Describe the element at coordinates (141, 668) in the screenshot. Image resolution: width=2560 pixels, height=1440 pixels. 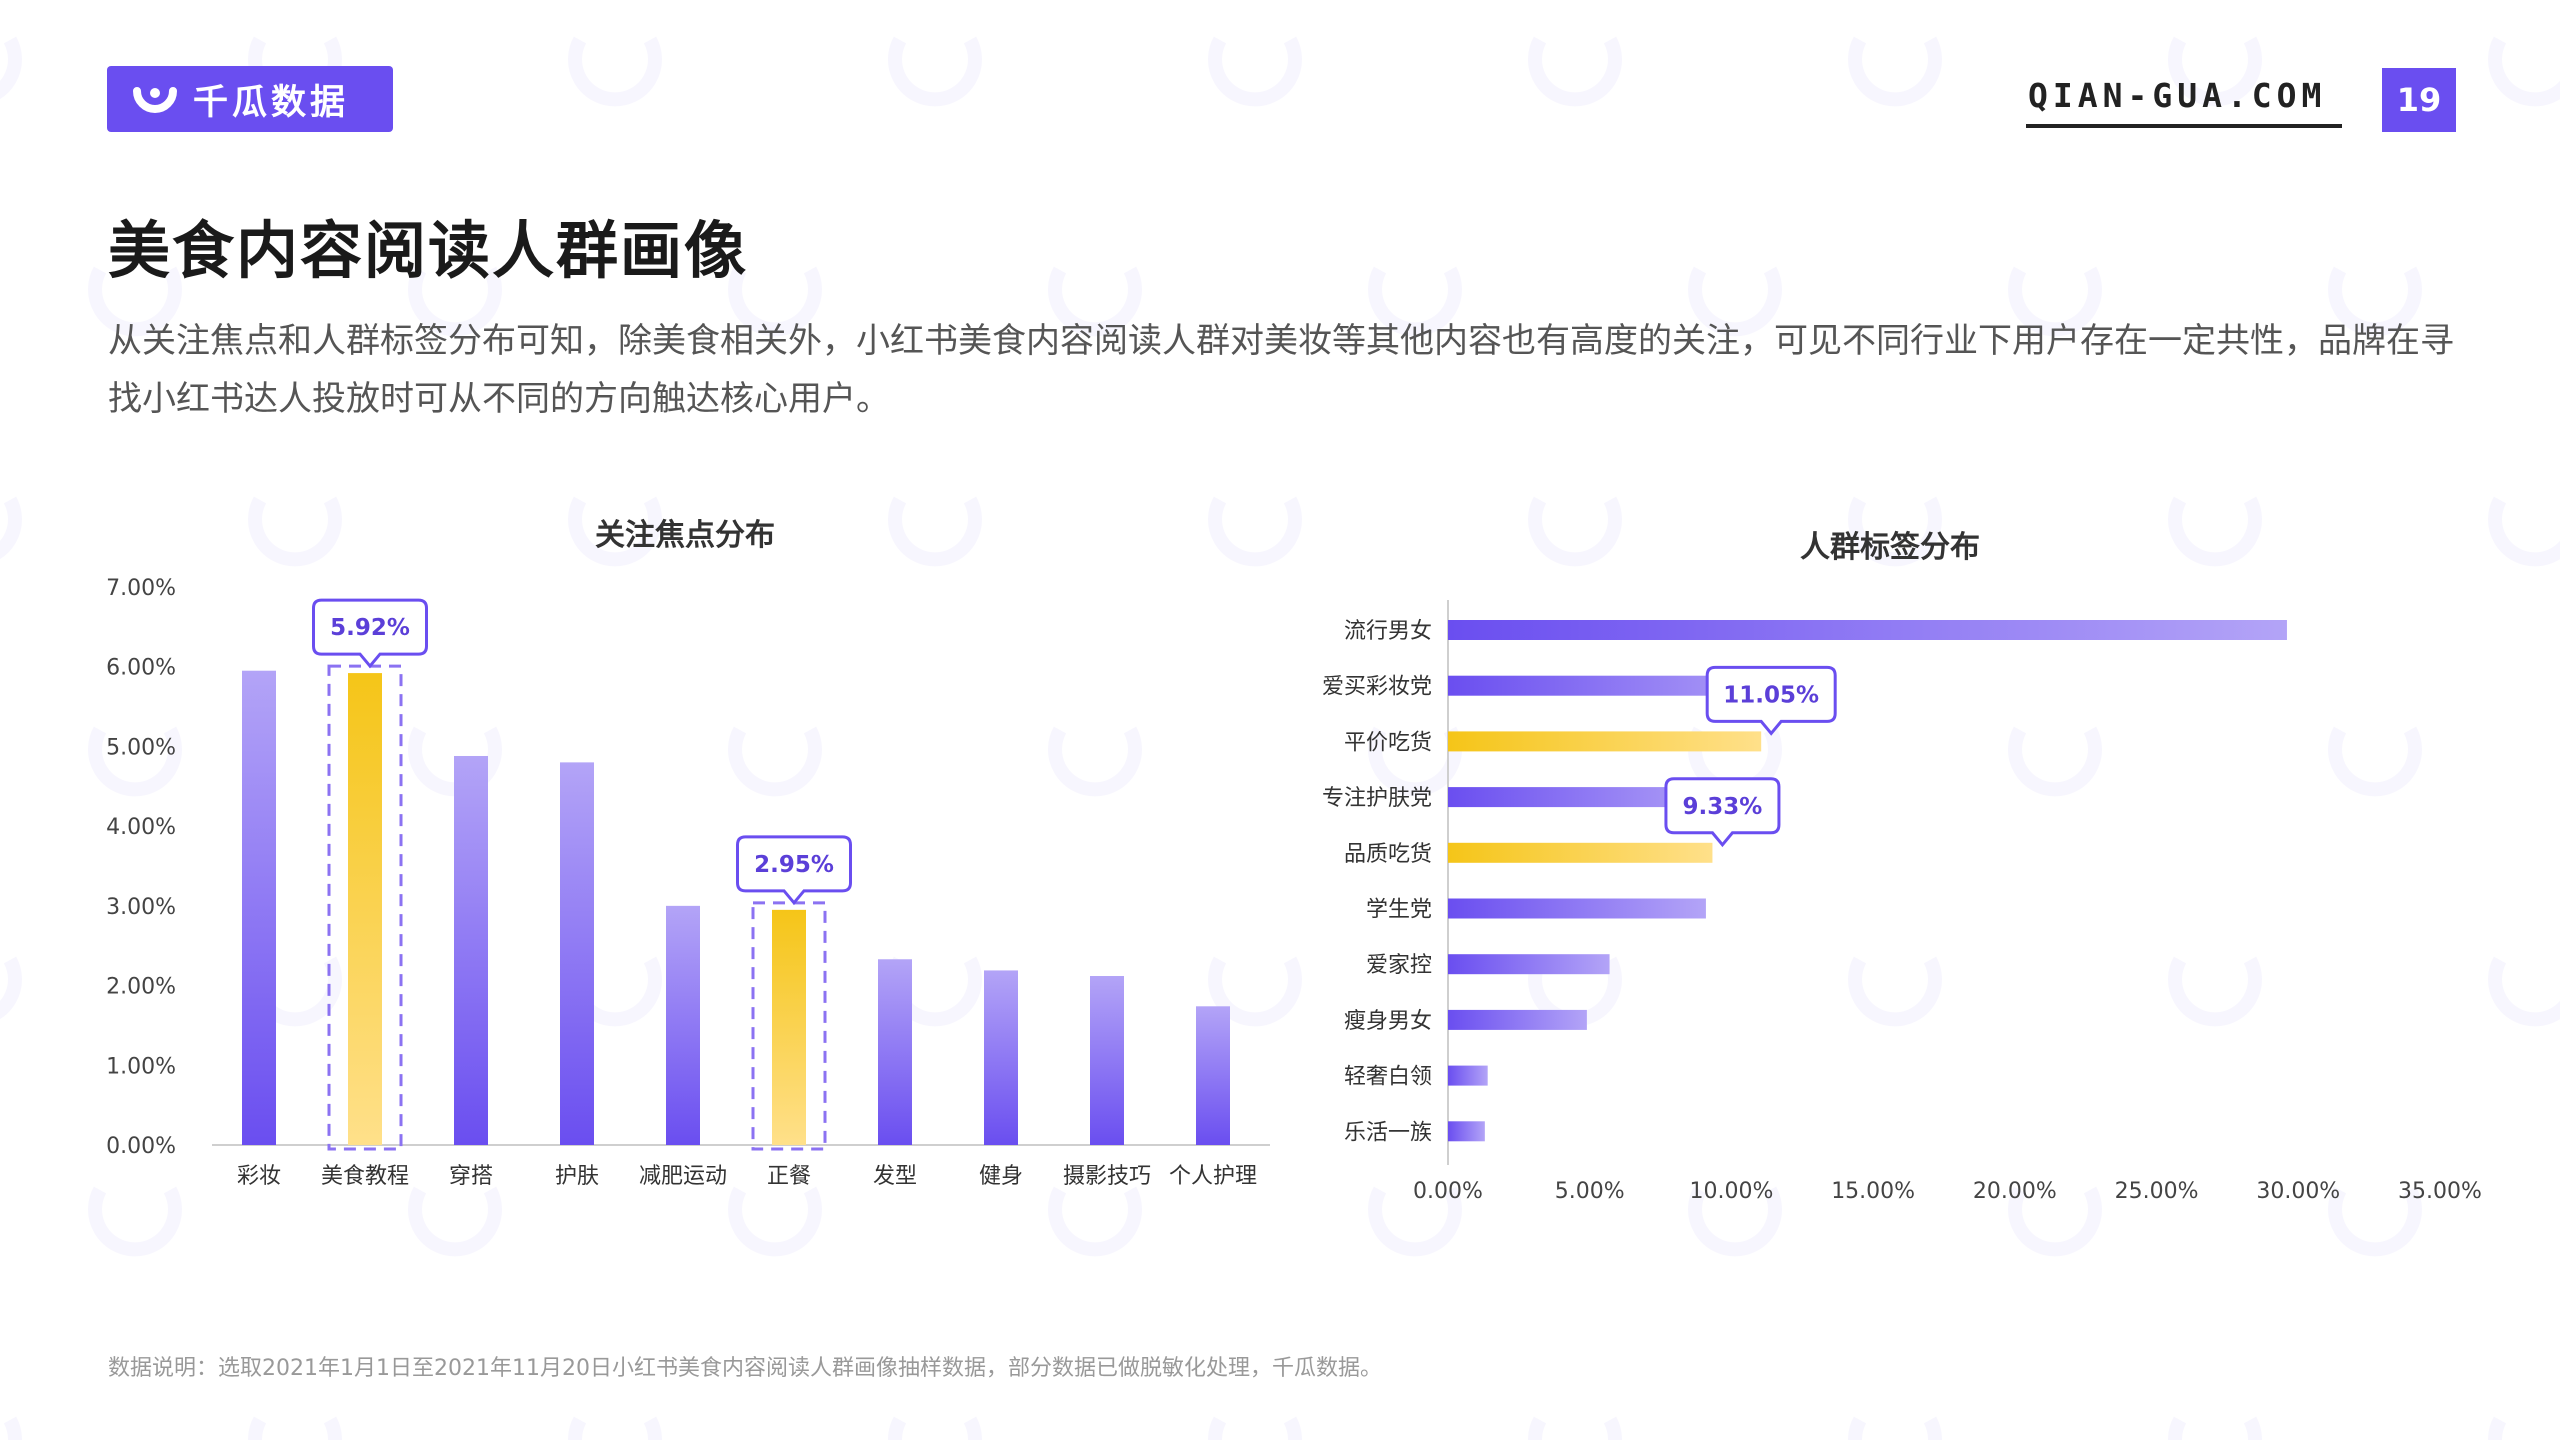
I see `y-tick-label: 6.00%` at that location.